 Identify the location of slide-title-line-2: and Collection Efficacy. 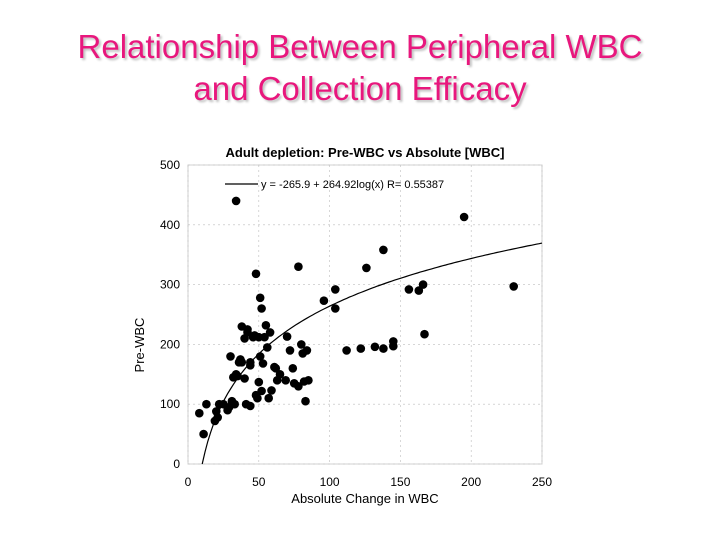
(360, 88).